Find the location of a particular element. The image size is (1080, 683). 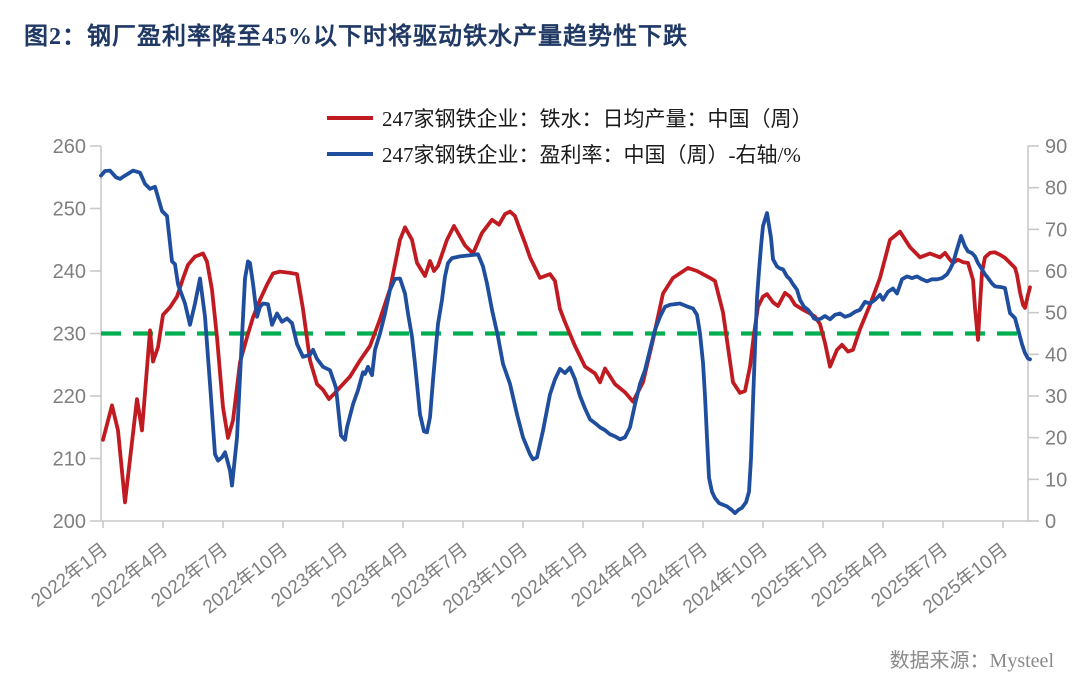

right-axis-tick-label: 0 is located at coordinates (1050, 522).